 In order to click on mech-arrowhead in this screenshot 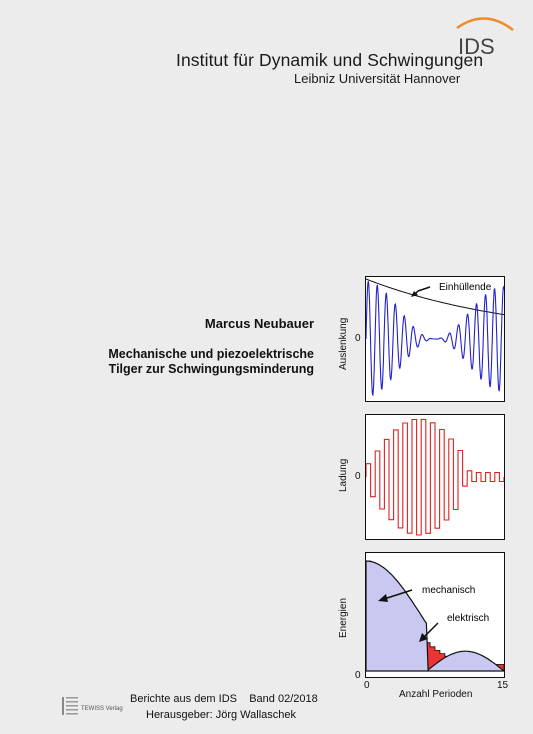, I will do `click(383, 598)`.